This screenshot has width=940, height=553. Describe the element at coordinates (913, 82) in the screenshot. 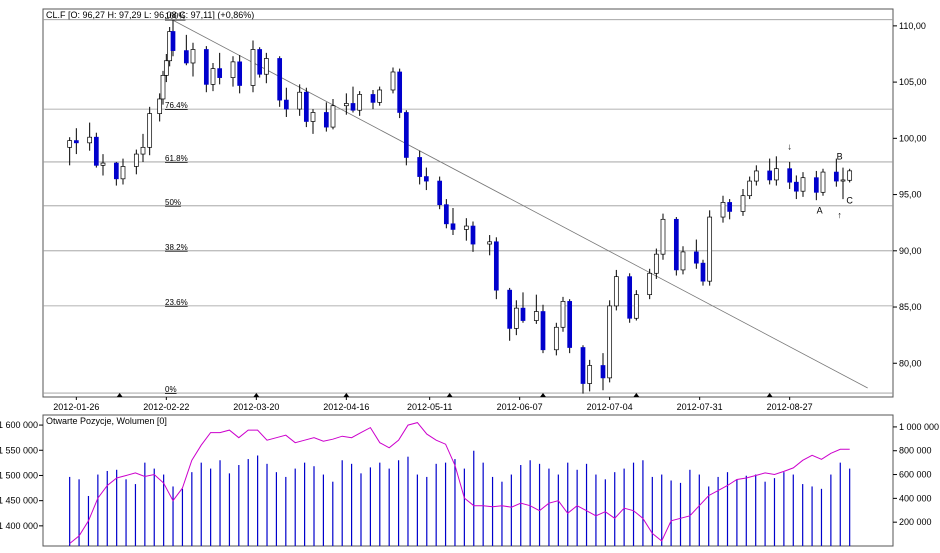

I see `y-tick-label: 105,00` at that location.